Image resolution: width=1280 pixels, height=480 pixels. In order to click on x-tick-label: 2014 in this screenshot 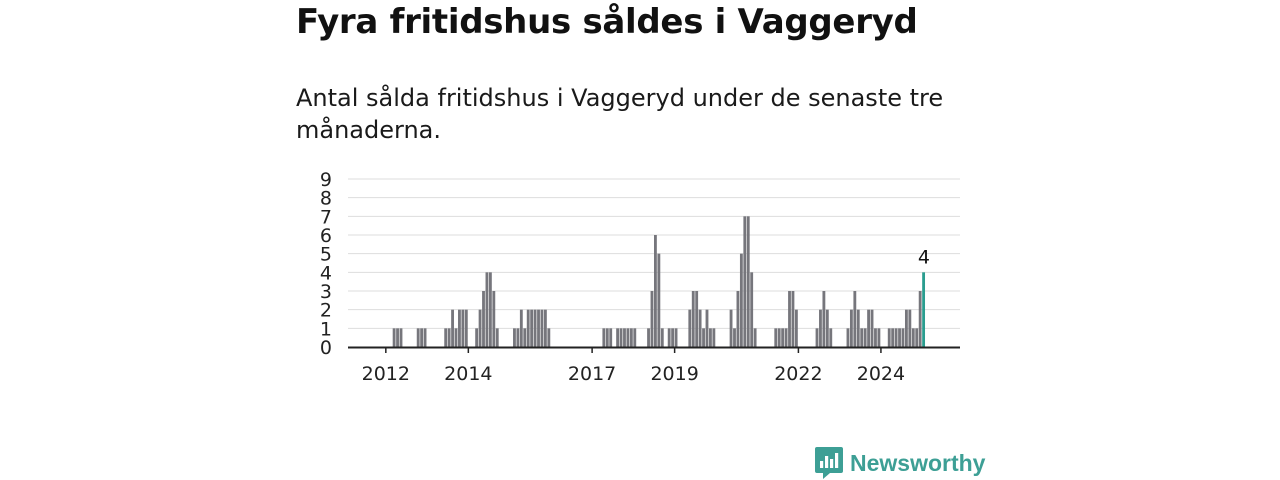, I will do `click(468, 374)`.